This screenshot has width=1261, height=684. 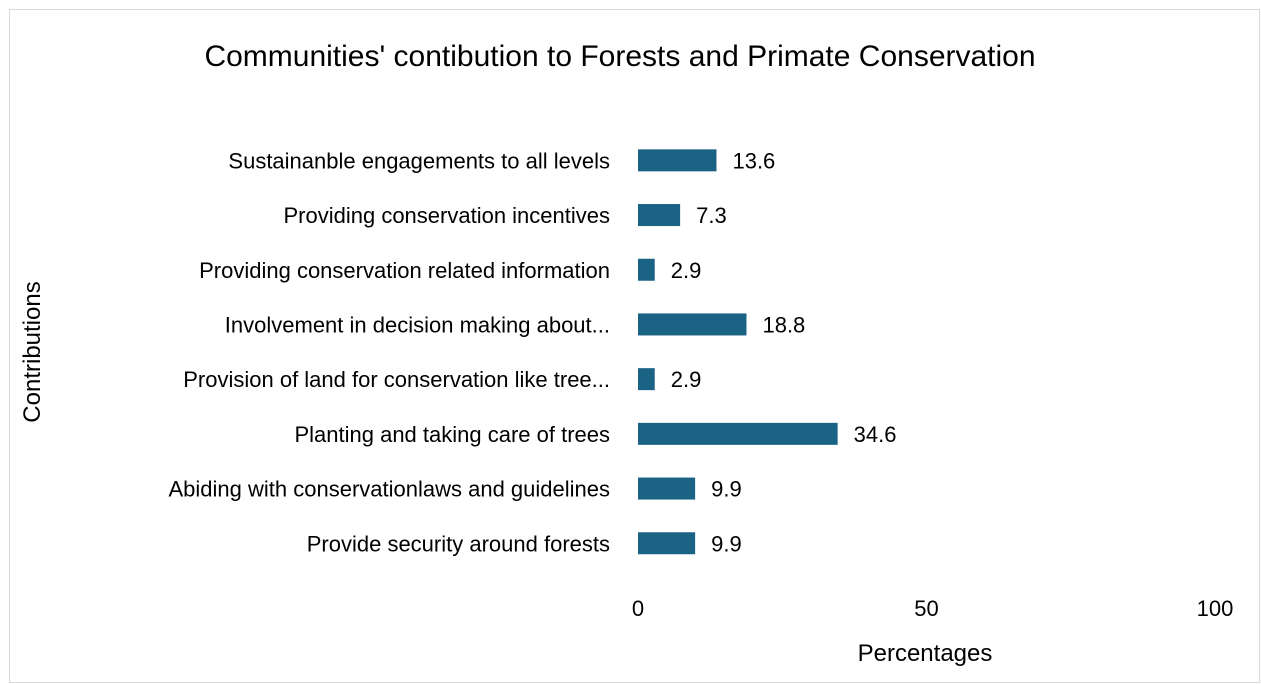 I want to click on bars-layer, so click(x=738, y=352).